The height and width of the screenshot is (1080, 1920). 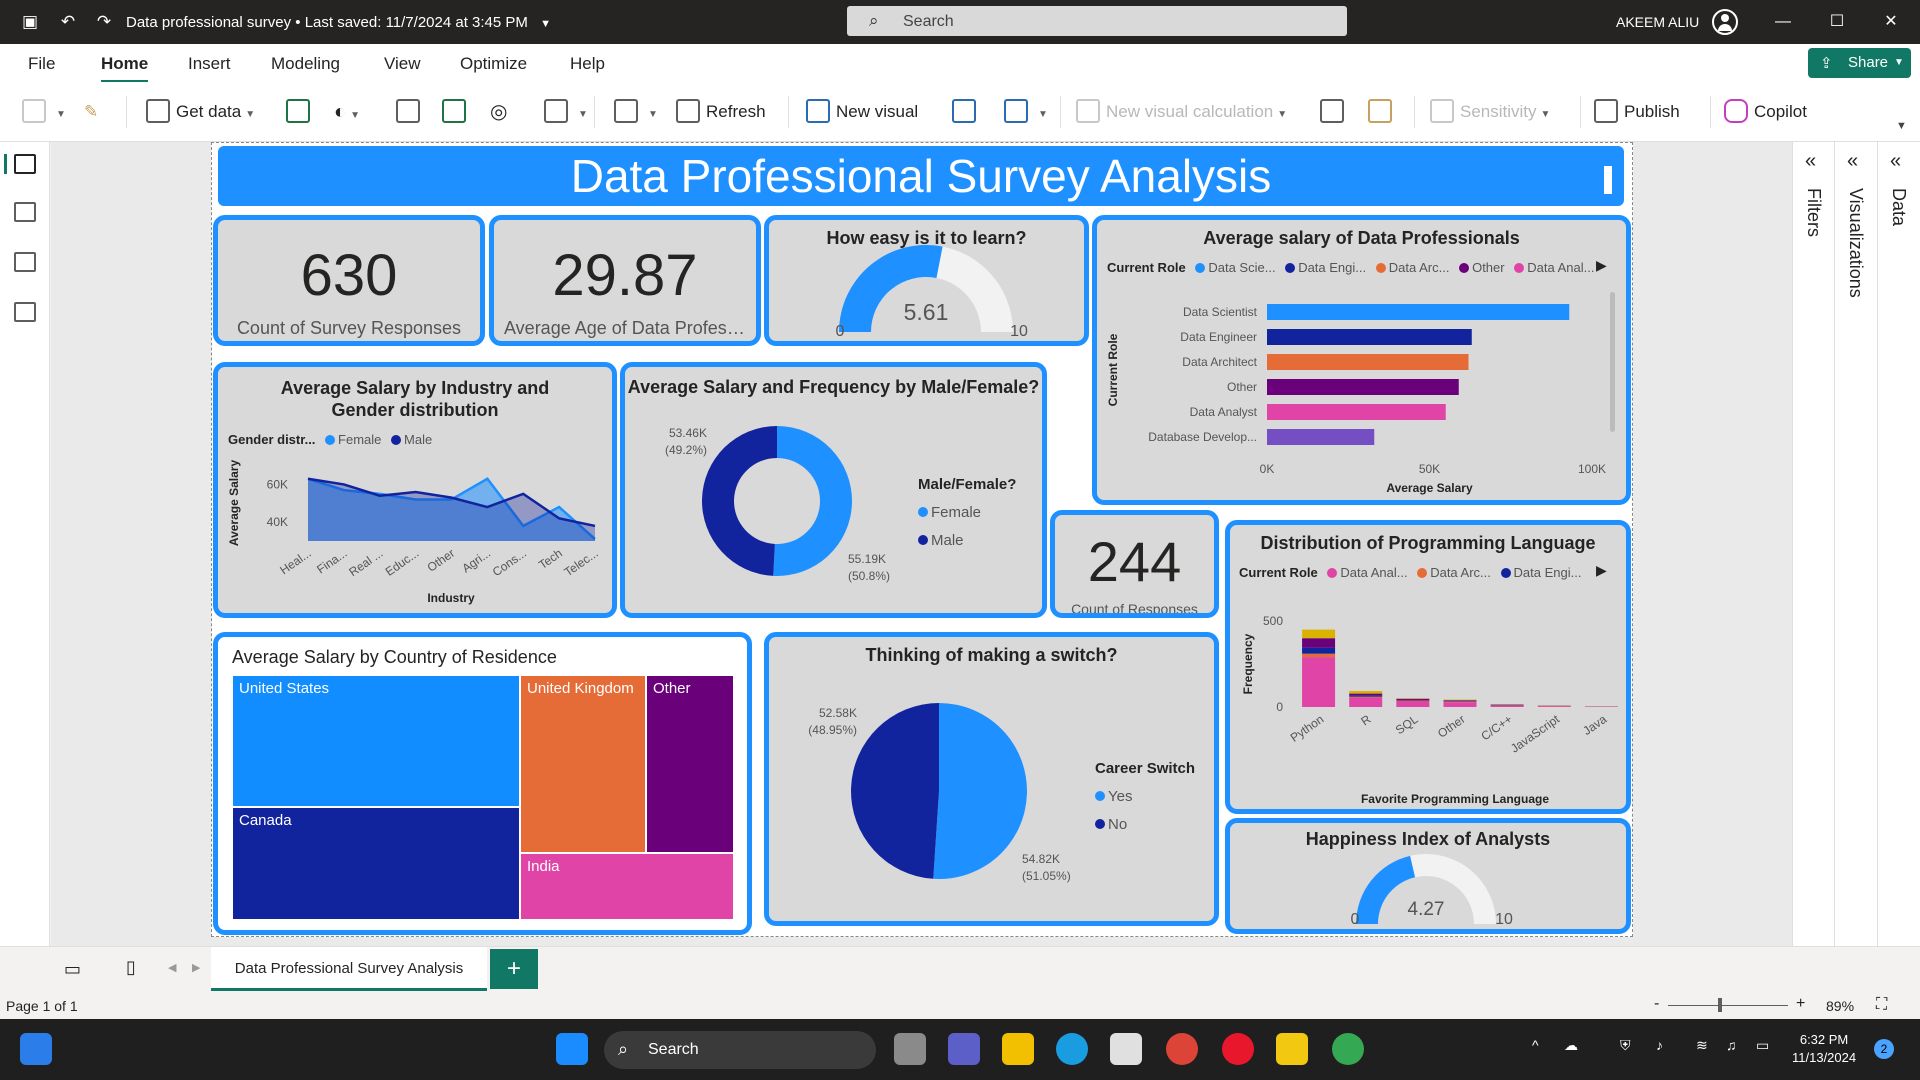 What do you see at coordinates (1238, 1049) in the screenshot?
I see `opera-icon` at bounding box center [1238, 1049].